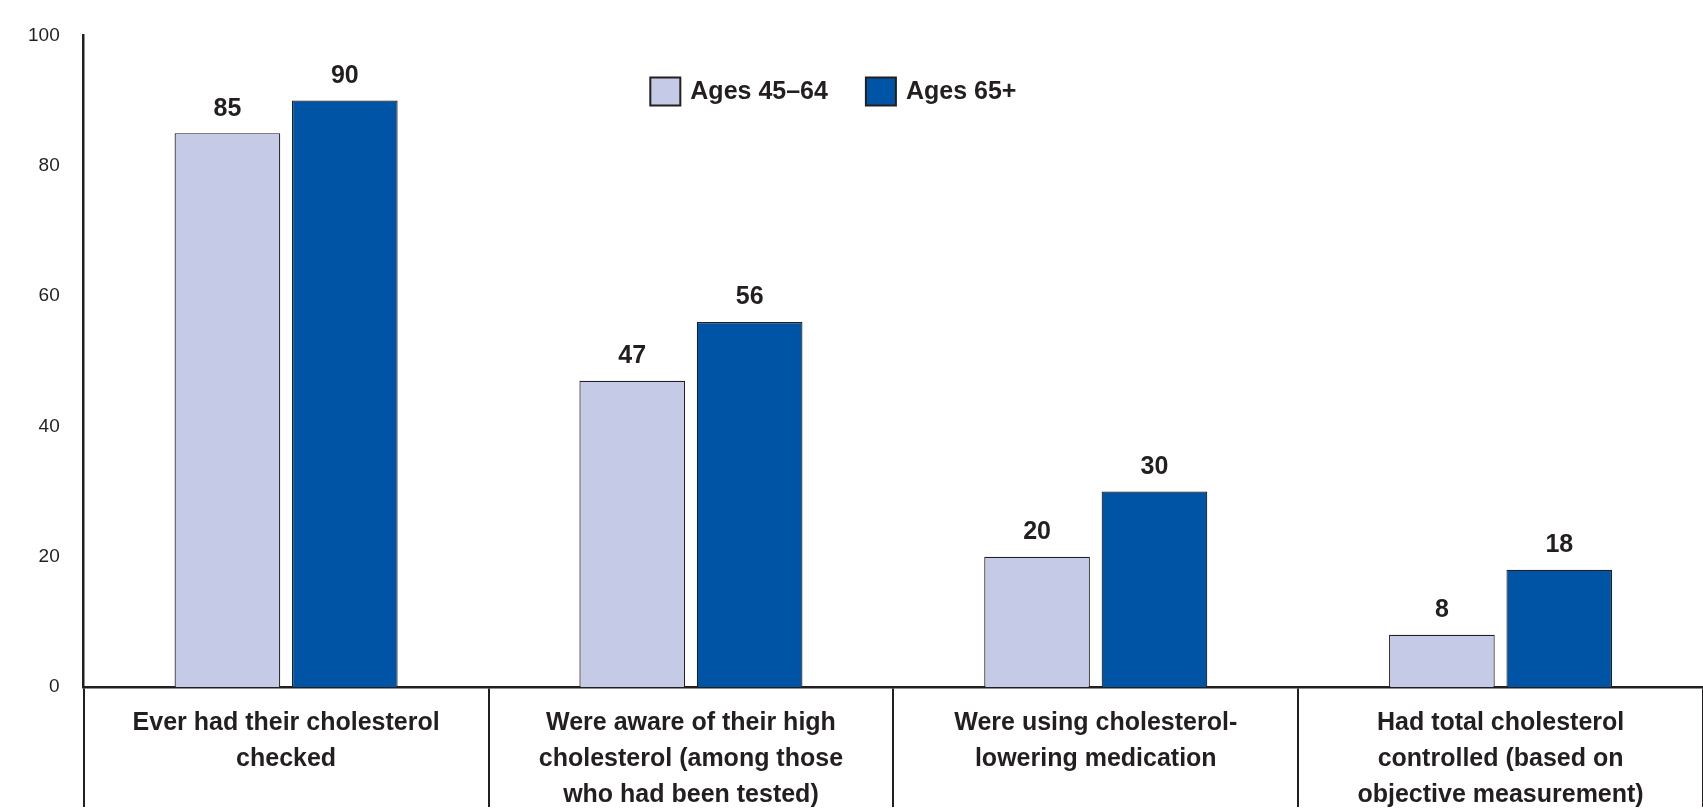 This screenshot has height=809, width=1703. Describe the element at coordinates (49, 295) in the screenshot. I see `y-tick-label: 60` at that location.